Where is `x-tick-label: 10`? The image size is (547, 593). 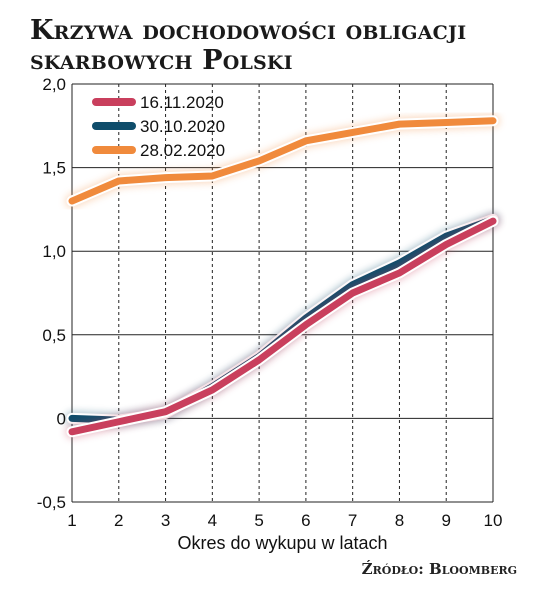 x-tick-label: 10 is located at coordinates (493, 520).